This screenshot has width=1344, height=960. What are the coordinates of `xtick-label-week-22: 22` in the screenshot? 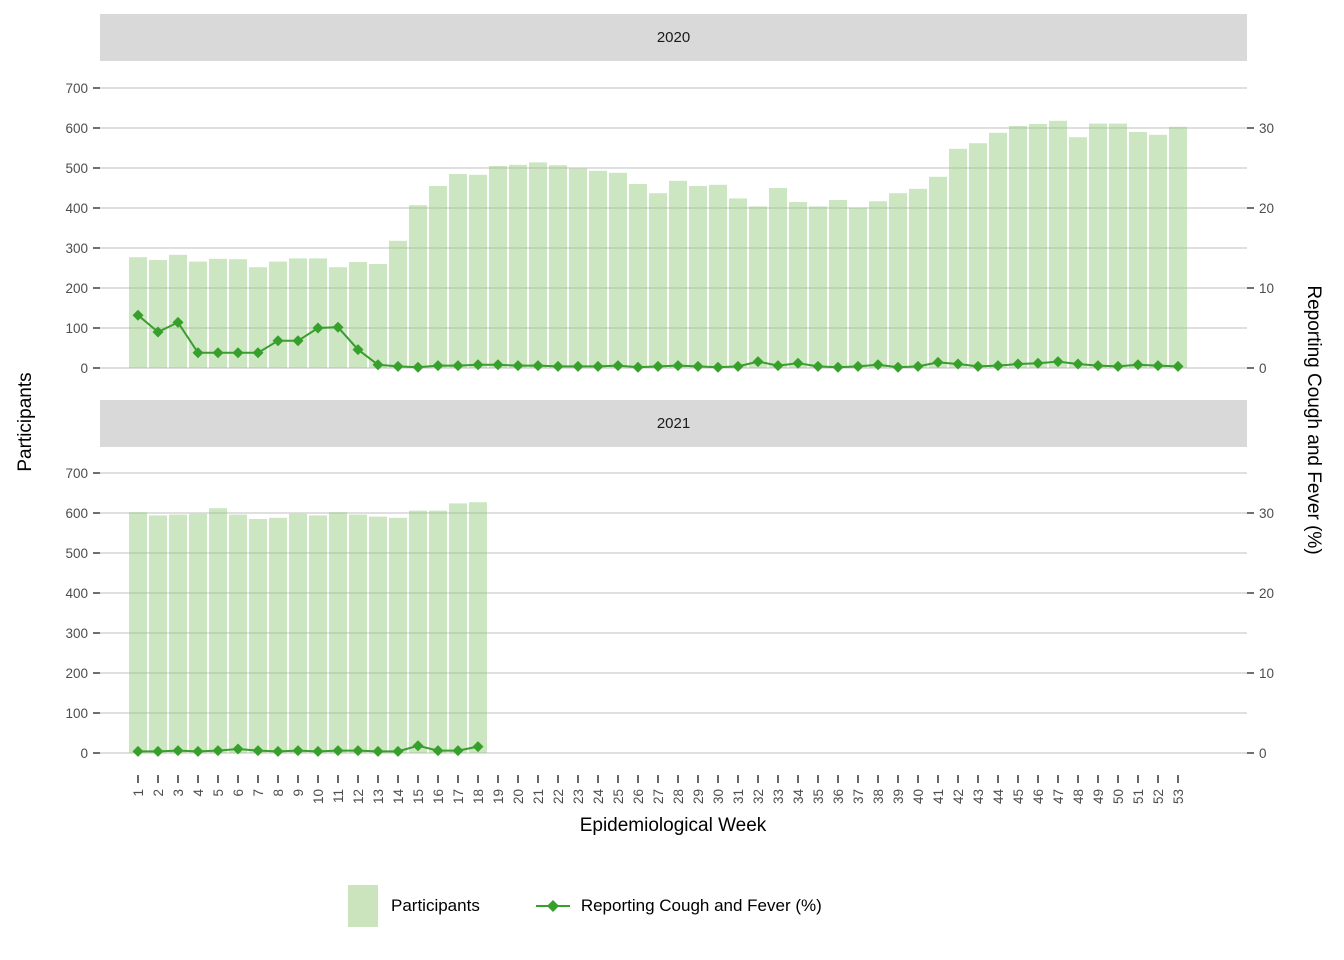 It's located at (558, 796).